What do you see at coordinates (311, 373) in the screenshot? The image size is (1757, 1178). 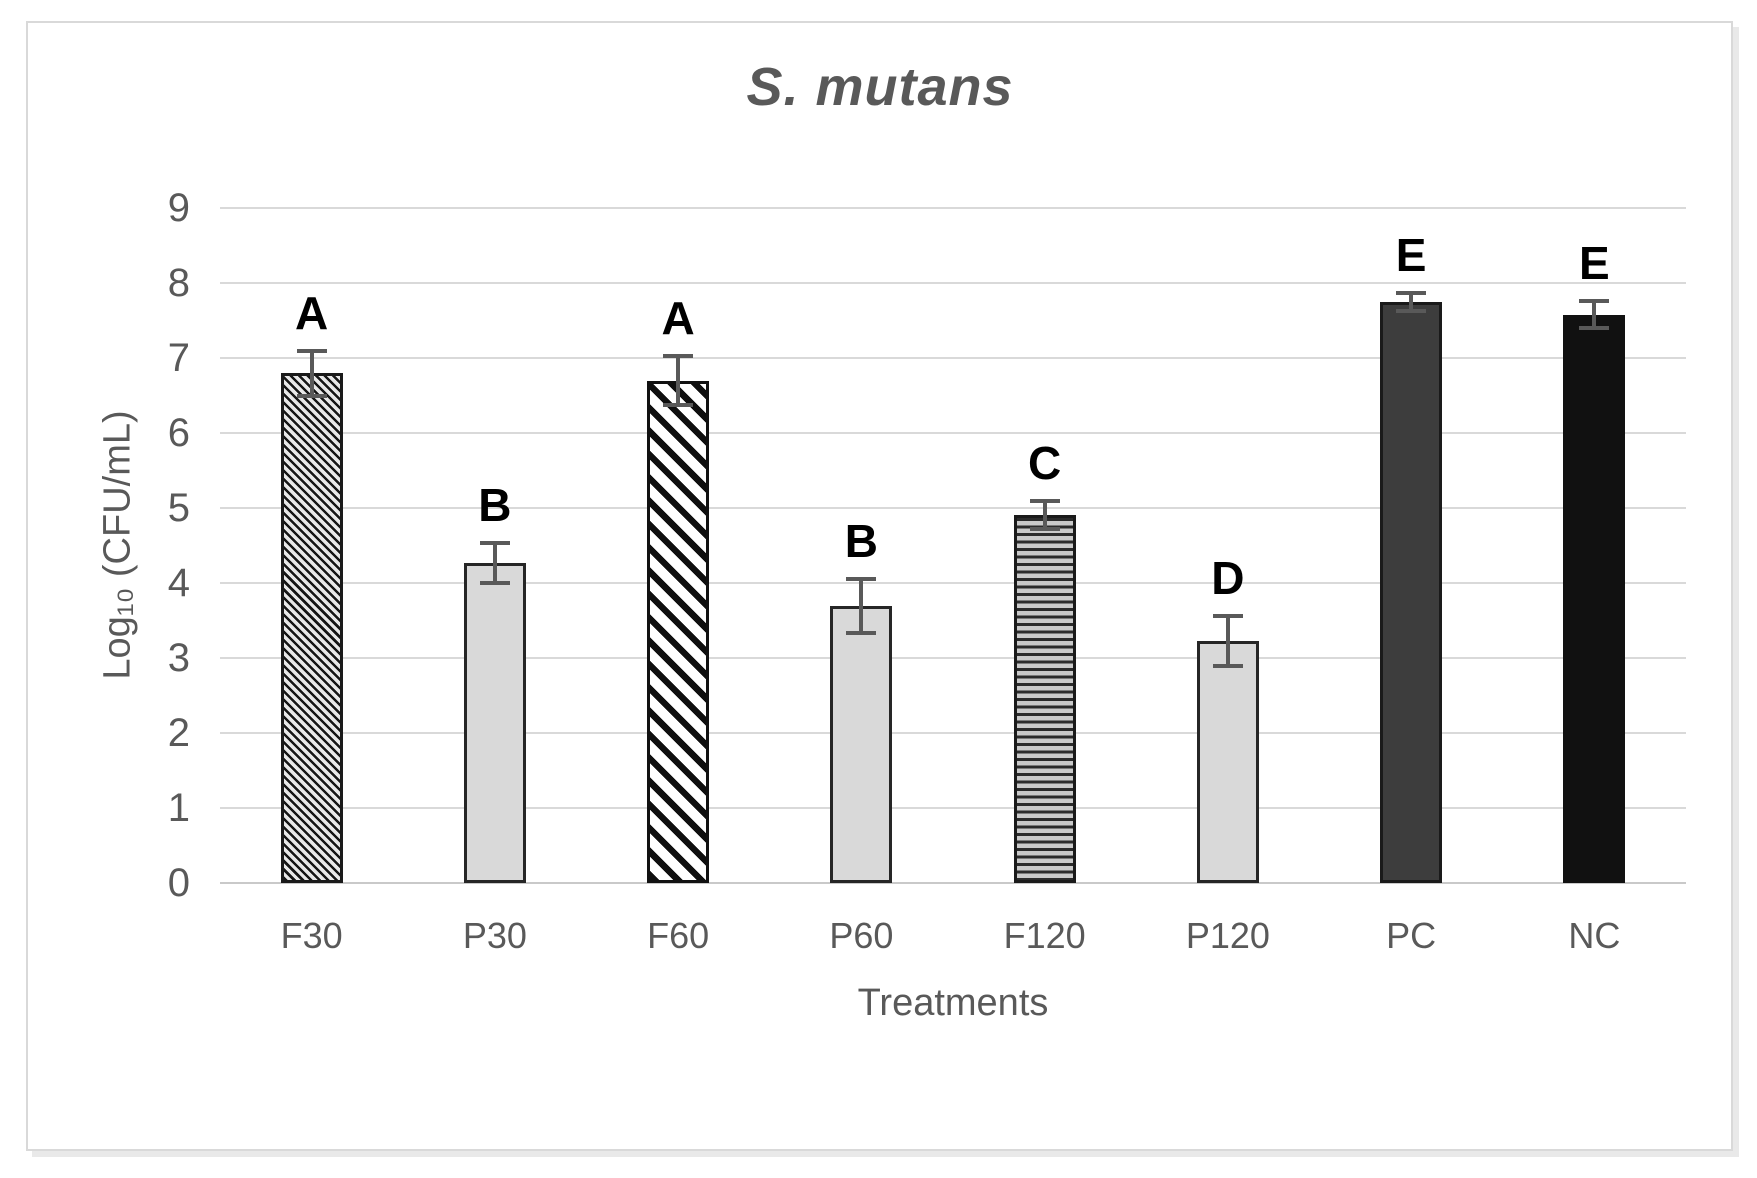 I see `error-bar-line-F30` at bounding box center [311, 373].